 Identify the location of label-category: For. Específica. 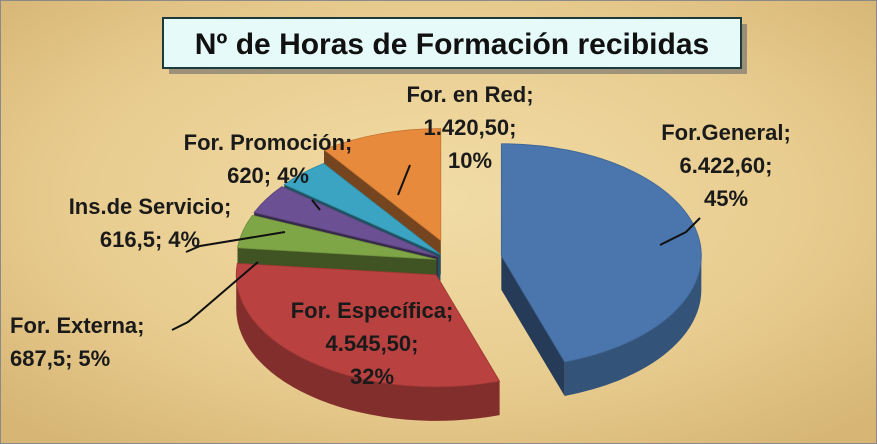
(369, 310).